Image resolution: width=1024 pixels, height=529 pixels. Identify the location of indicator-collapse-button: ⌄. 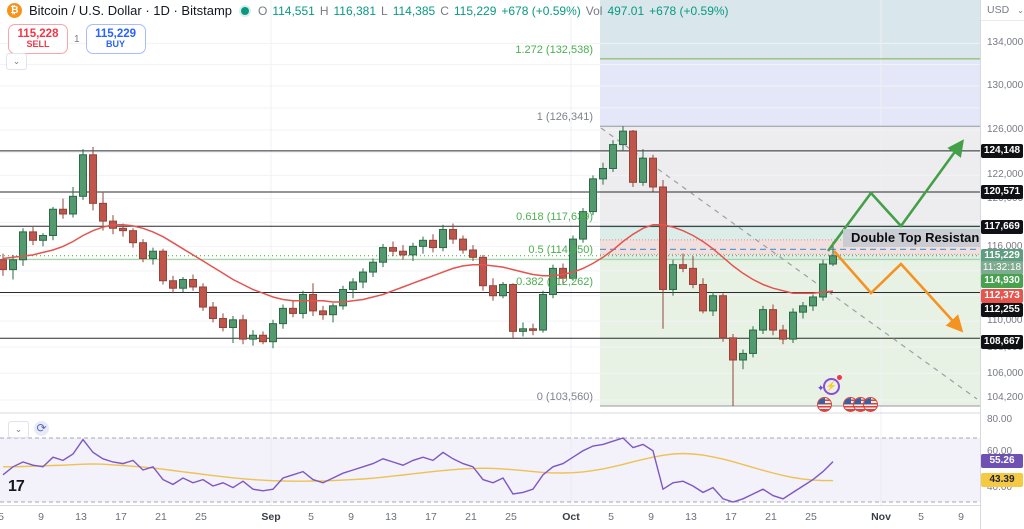
(18, 429).